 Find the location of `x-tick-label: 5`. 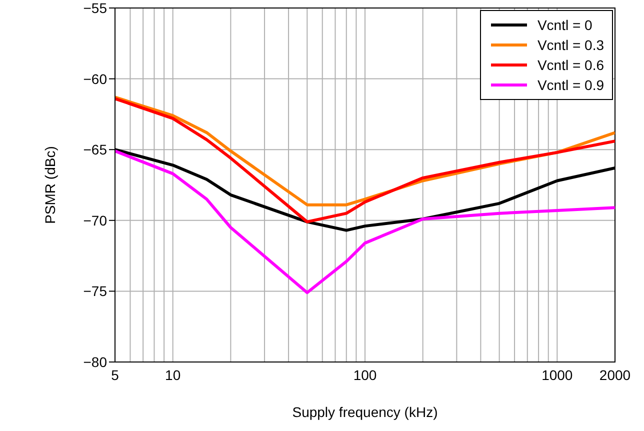

x-tick-label: 5 is located at coordinates (115, 374).